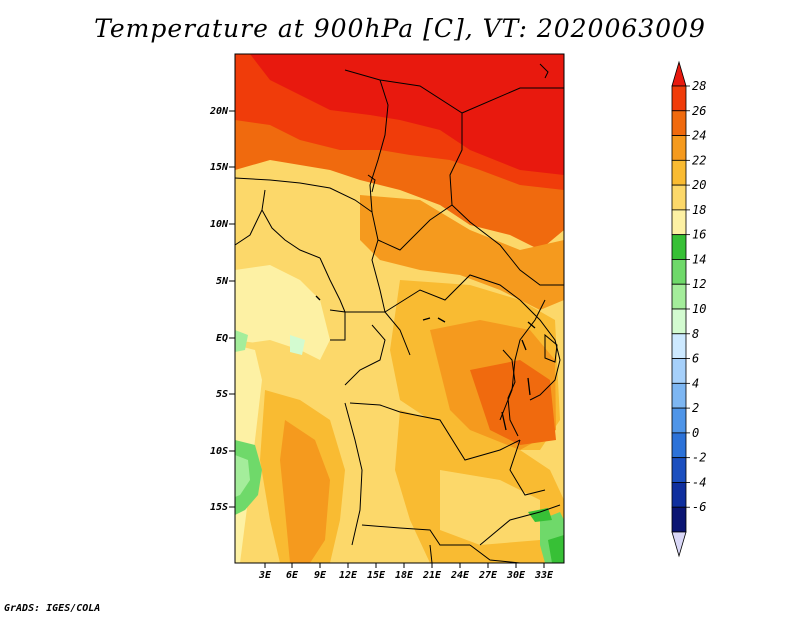 This screenshot has height=618, width=800. I want to click on colorbar-label: 28, so click(699, 86).